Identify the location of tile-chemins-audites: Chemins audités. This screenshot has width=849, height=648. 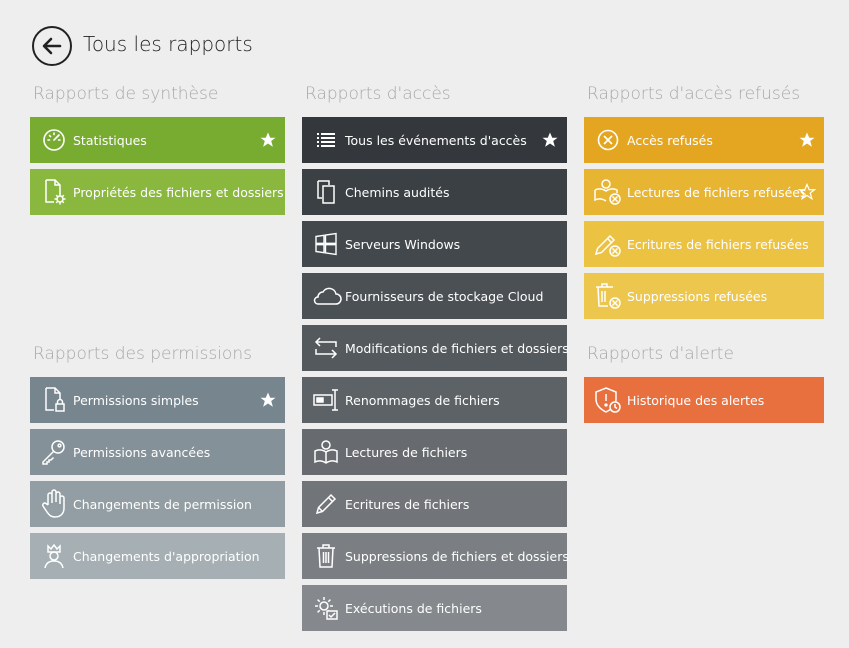
(434, 192).